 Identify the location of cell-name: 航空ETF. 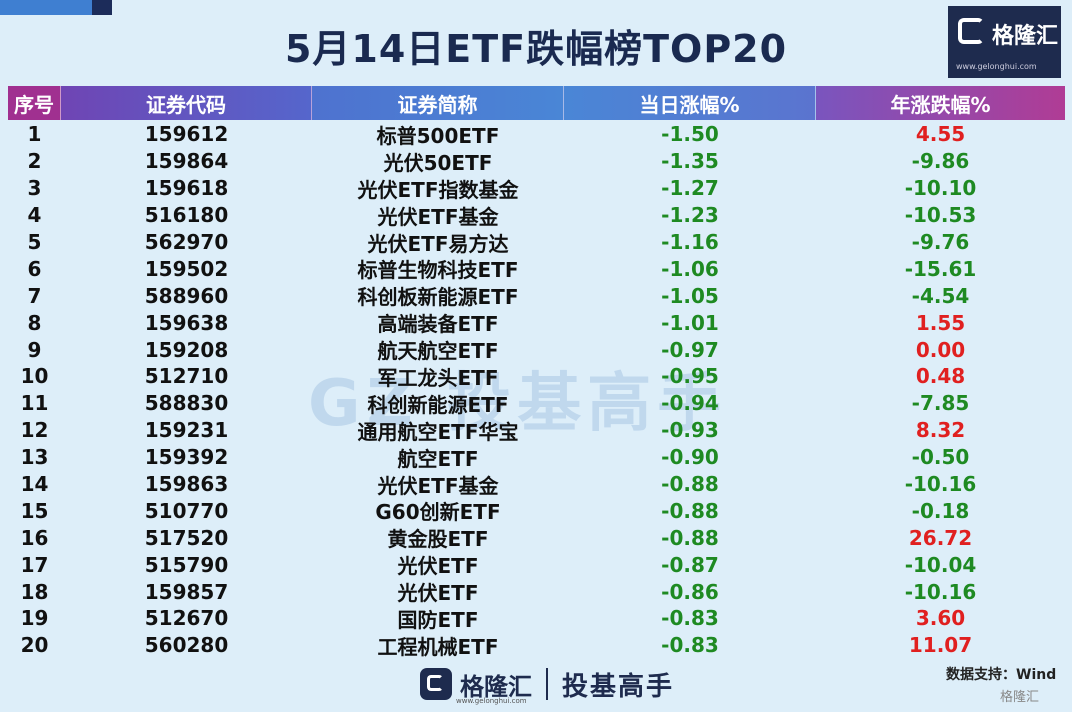
(438, 458).